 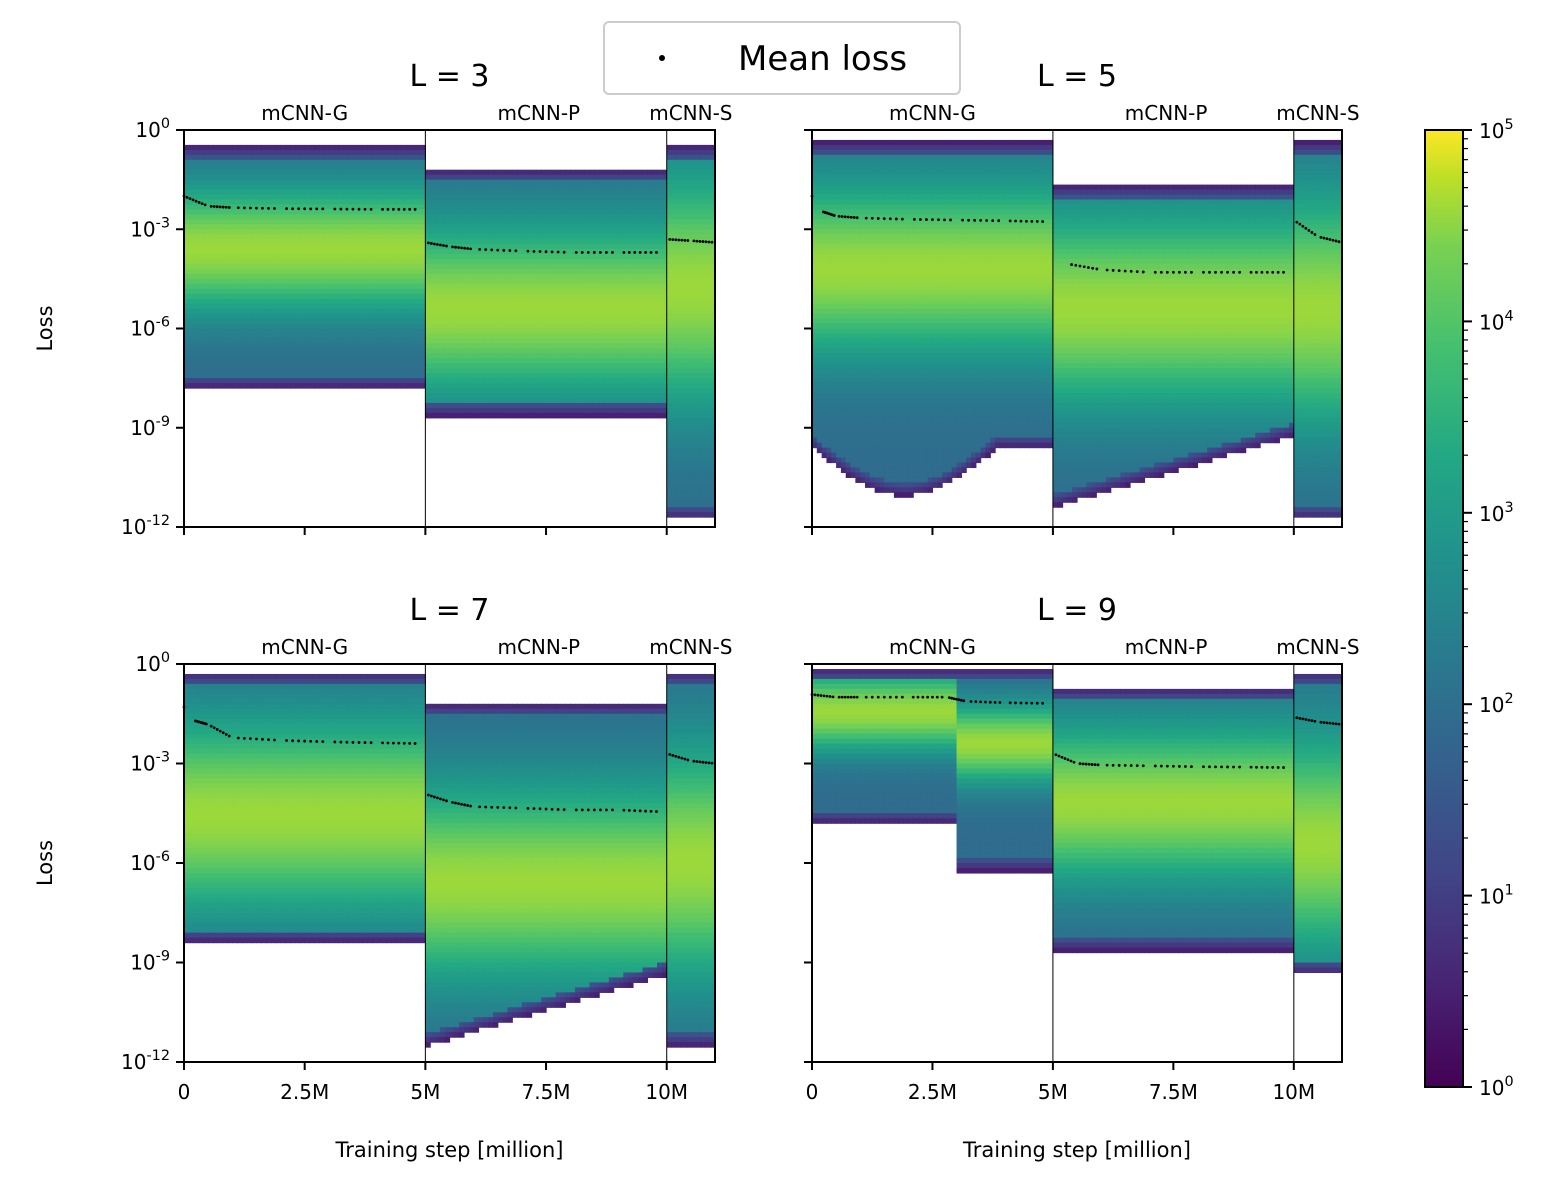 What do you see at coordinates (152, 663) in the screenshot?
I see `y-tick-label: 10⁰` at bounding box center [152, 663].